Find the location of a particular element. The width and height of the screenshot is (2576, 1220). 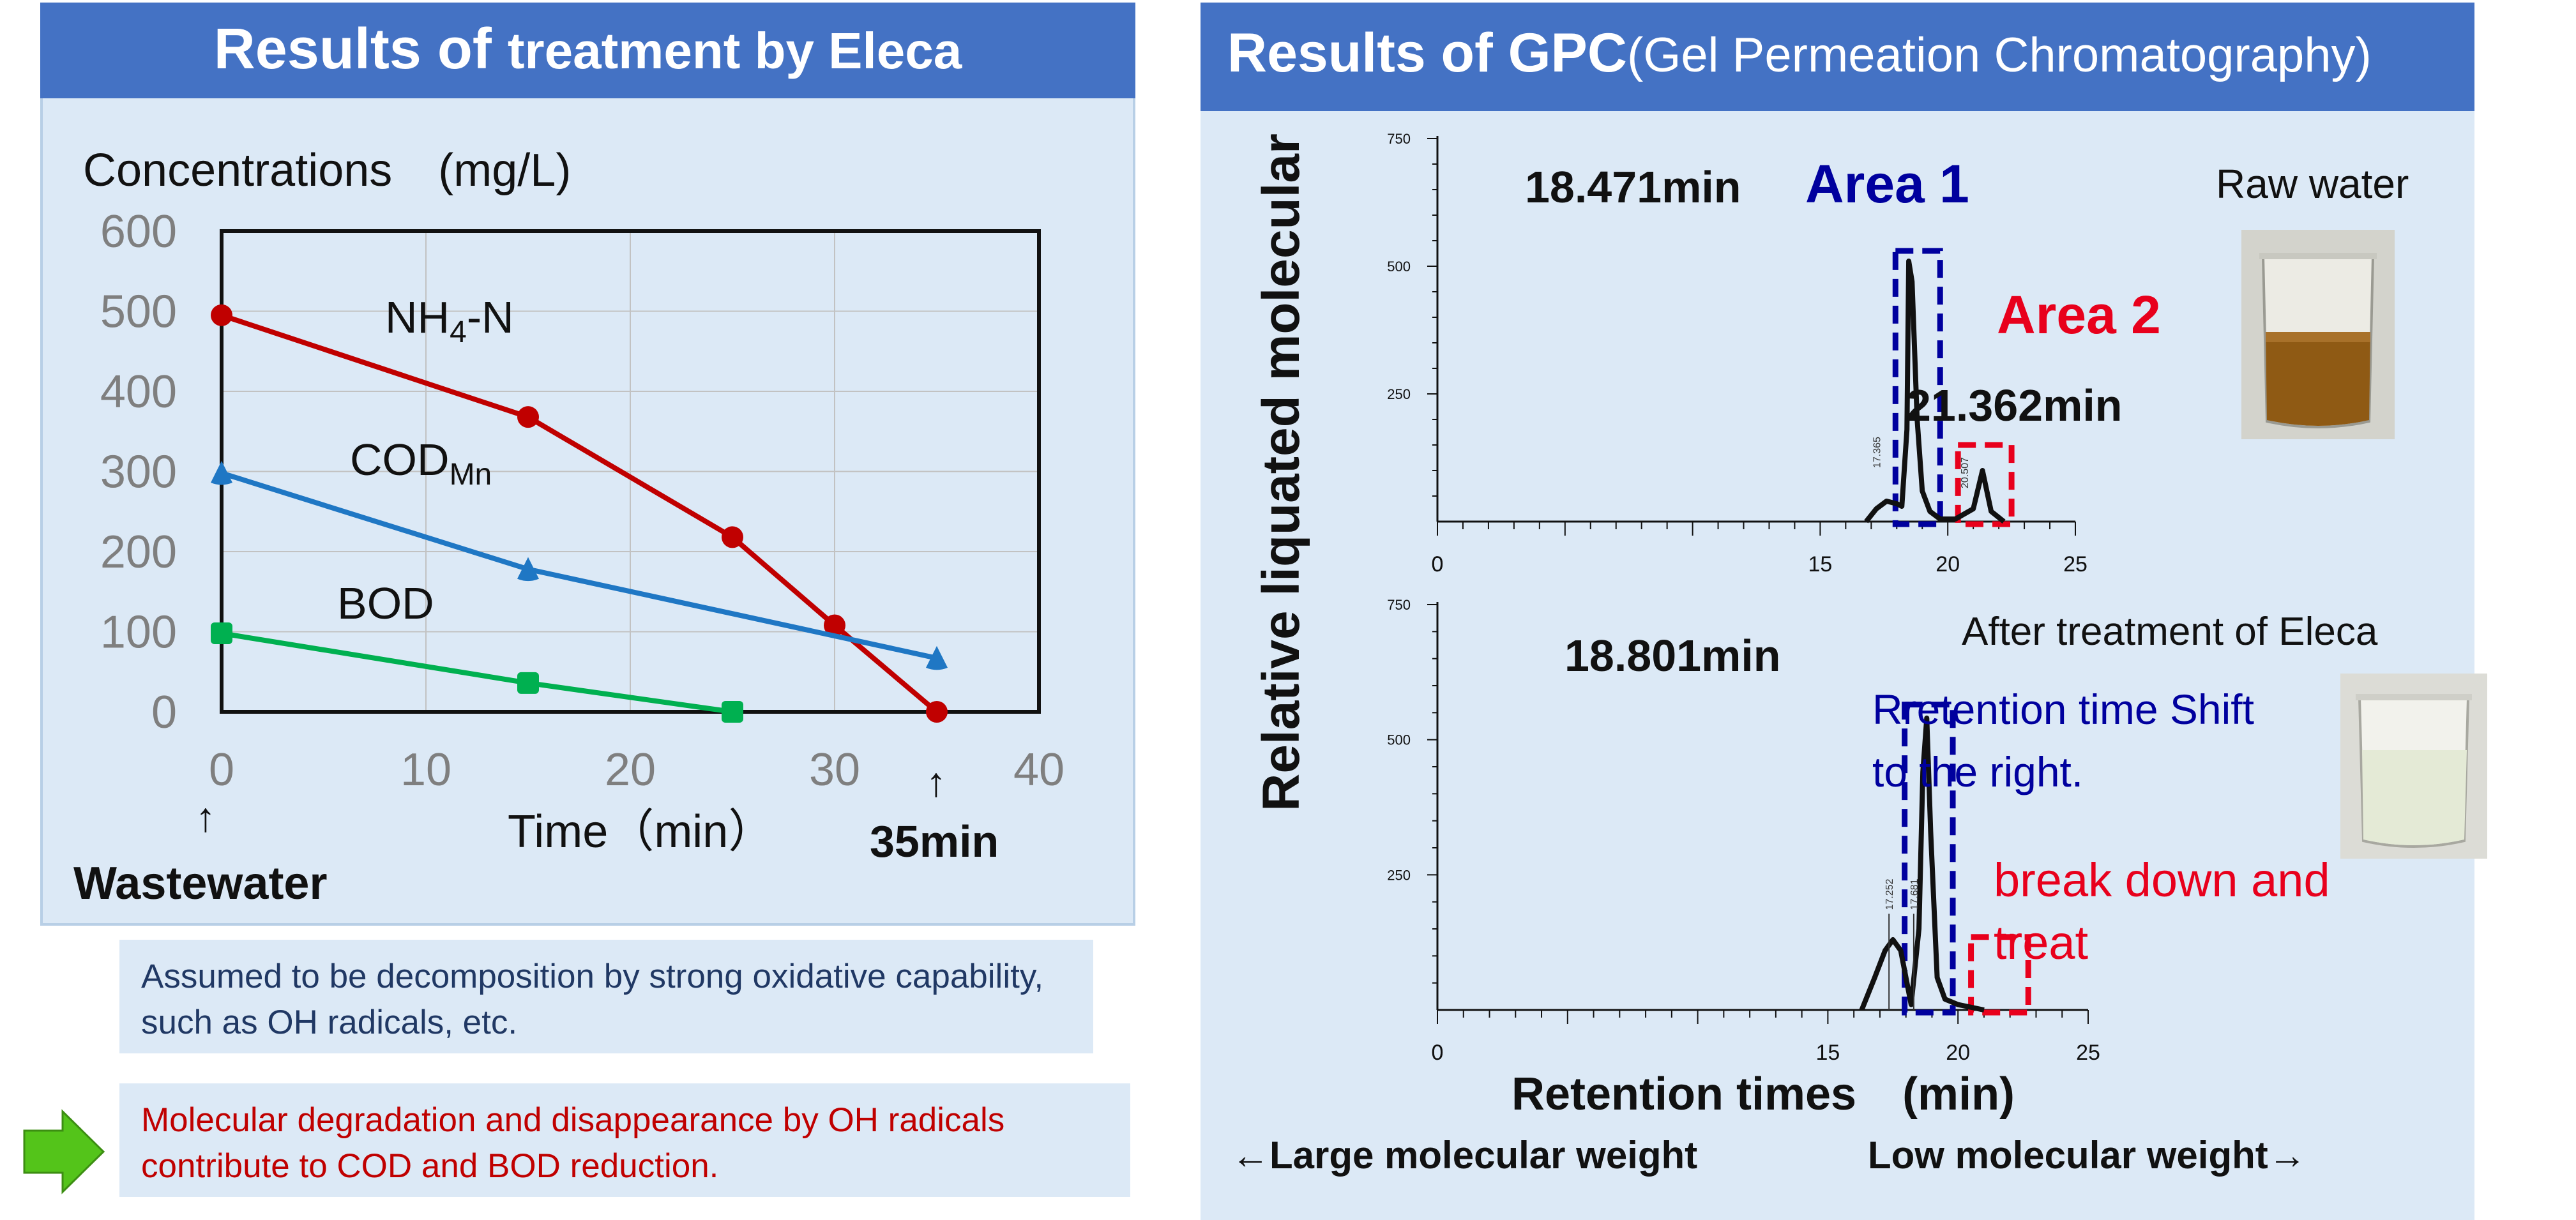

raw-water-beaker-image is located at coordinates (2318, 334).